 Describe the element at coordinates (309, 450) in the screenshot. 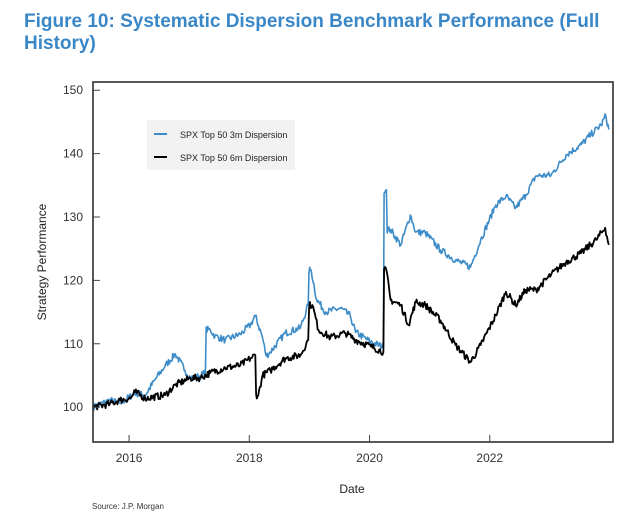

I see `x-axis: 2016 2018 2020 2022` at that location.